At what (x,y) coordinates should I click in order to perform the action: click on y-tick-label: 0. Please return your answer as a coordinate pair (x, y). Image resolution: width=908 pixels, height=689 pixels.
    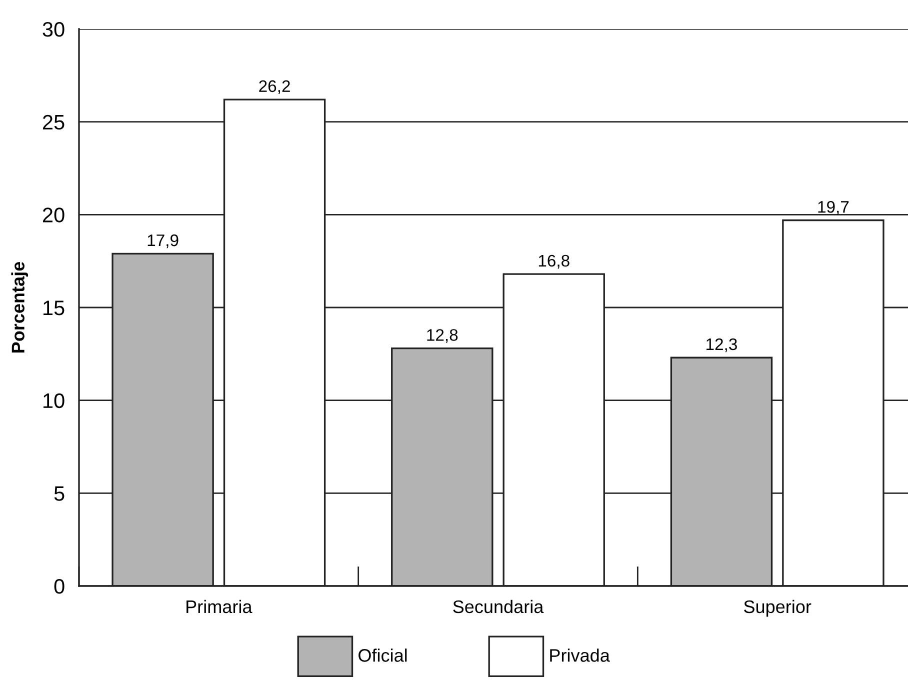
    Looking at the image, I should click on (59, 586).